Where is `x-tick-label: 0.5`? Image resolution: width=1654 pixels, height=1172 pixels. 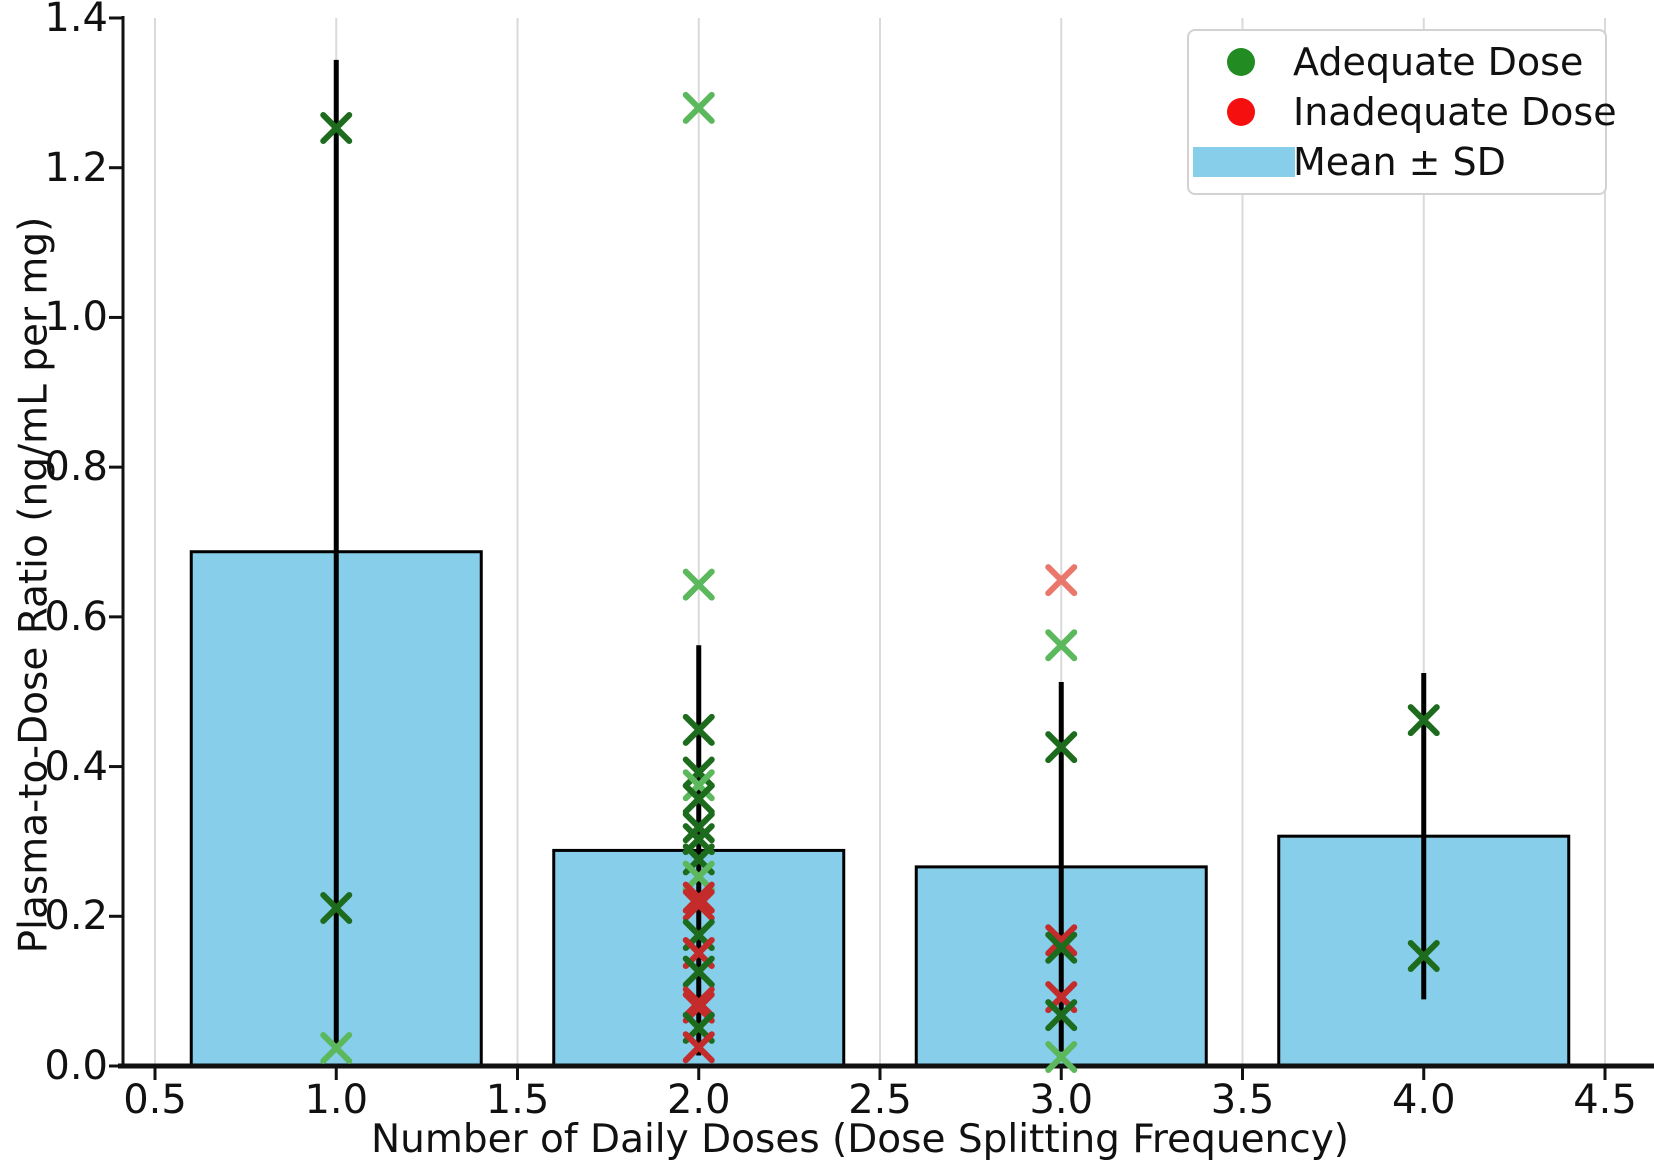 x-tick-label: 0.5 is located at coordinates (155, 1100).